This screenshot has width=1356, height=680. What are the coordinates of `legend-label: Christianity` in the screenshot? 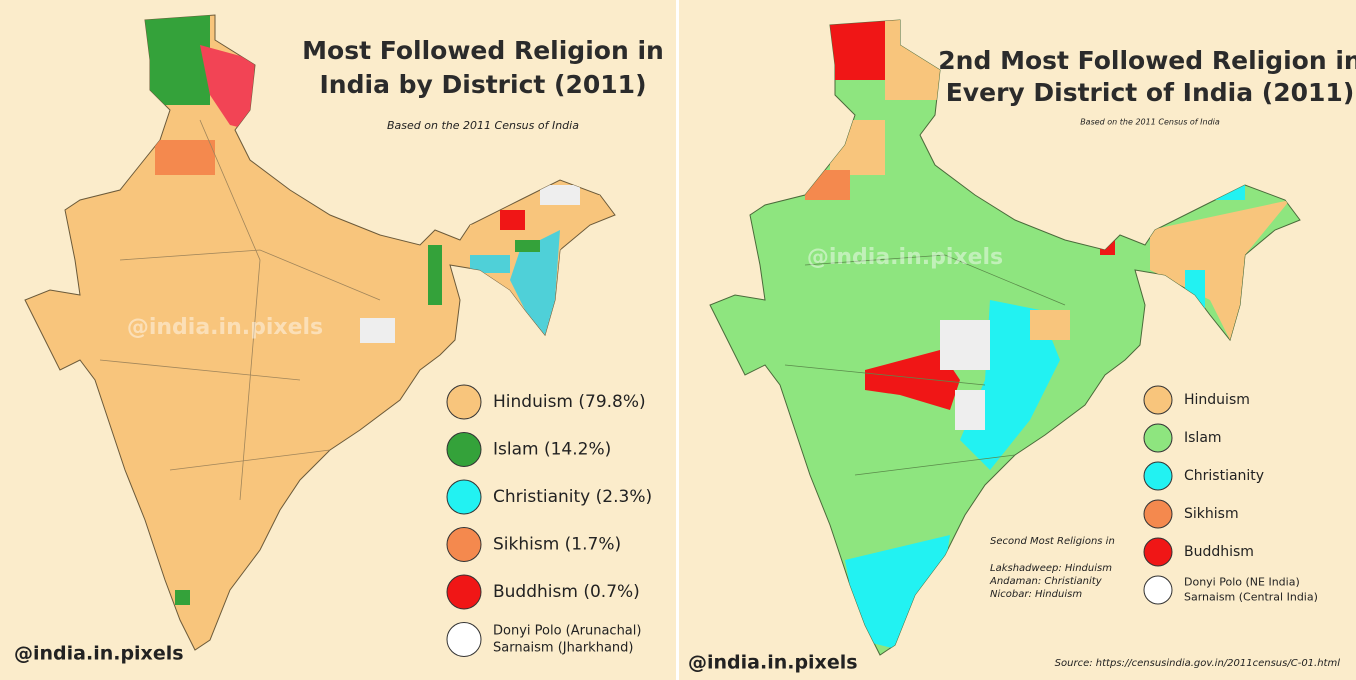 It's located at (1224, 476).